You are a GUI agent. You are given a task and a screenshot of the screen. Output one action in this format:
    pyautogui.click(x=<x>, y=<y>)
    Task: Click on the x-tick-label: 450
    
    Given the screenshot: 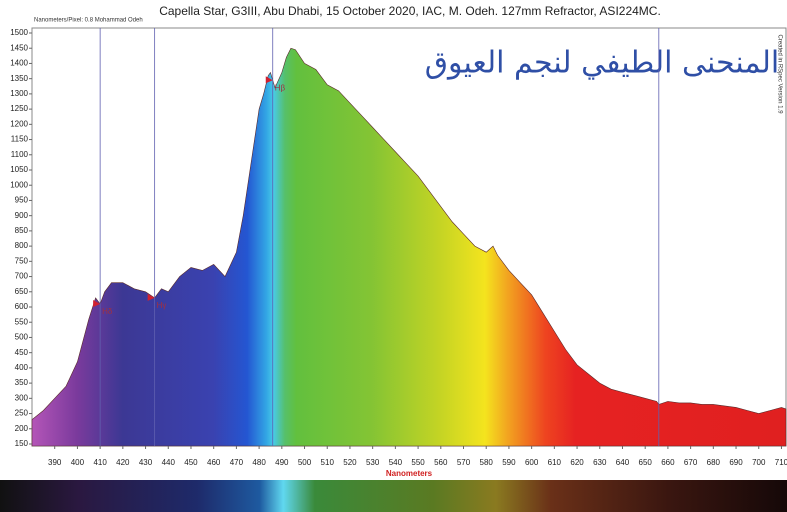 What is the action you would take?
    pyautogui.click(x=191, y=462)
    